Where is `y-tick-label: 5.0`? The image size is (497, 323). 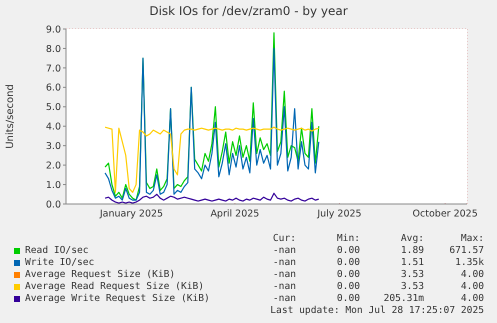 y-tick-label: 5.0 is located at coordinates (53, 108).